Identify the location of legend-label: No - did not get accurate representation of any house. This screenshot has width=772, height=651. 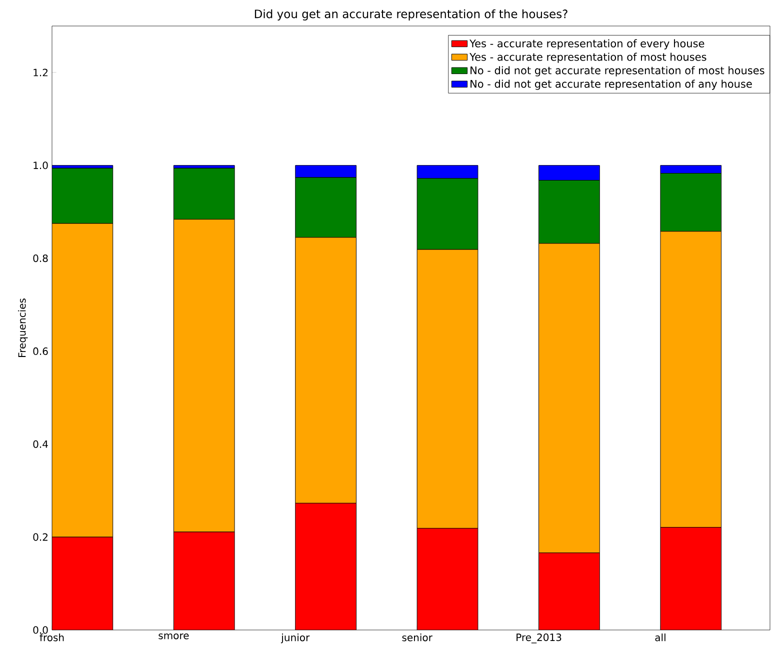
(611, 85).